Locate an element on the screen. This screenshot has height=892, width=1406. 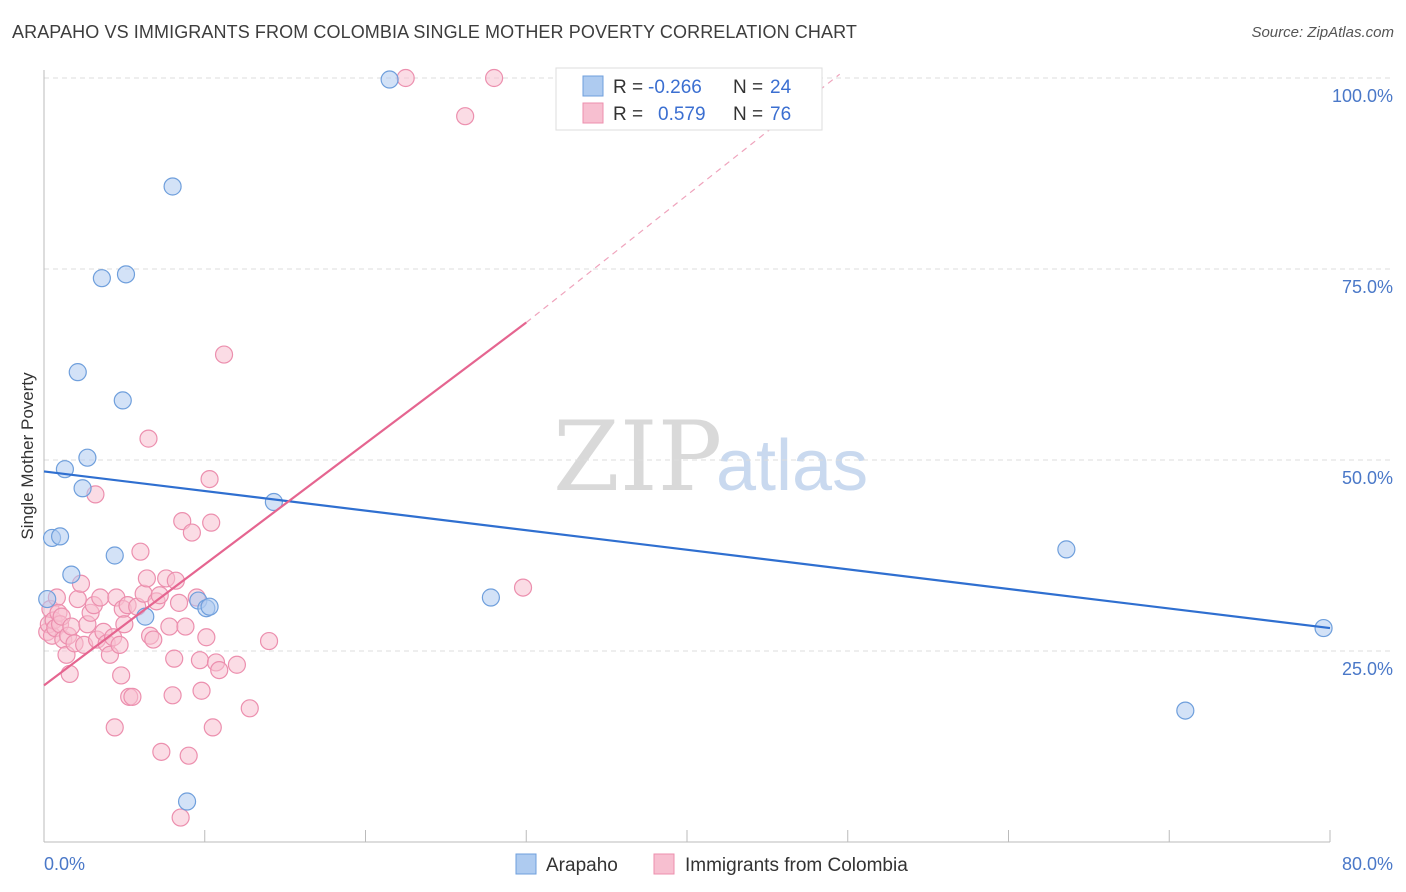
bottom-legend-swatch-arapaho is located at coordinates (526, 864).